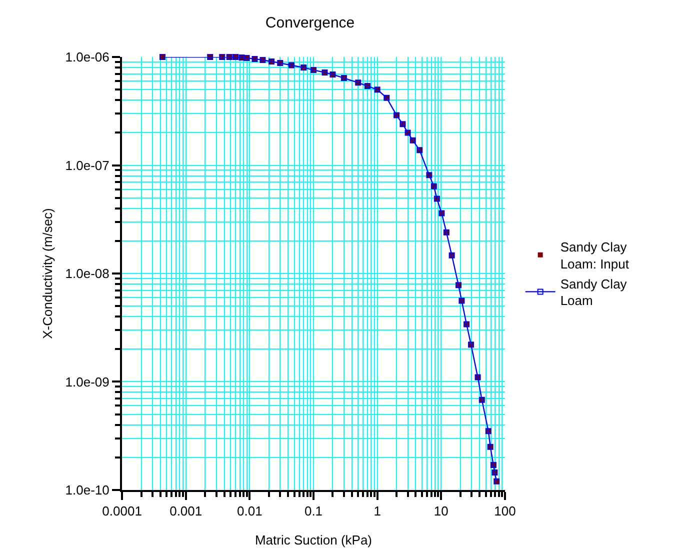  Describe the element at coordinates (249, 511) in the screenshot. I see `x-tick-label: 0.01` at that location.